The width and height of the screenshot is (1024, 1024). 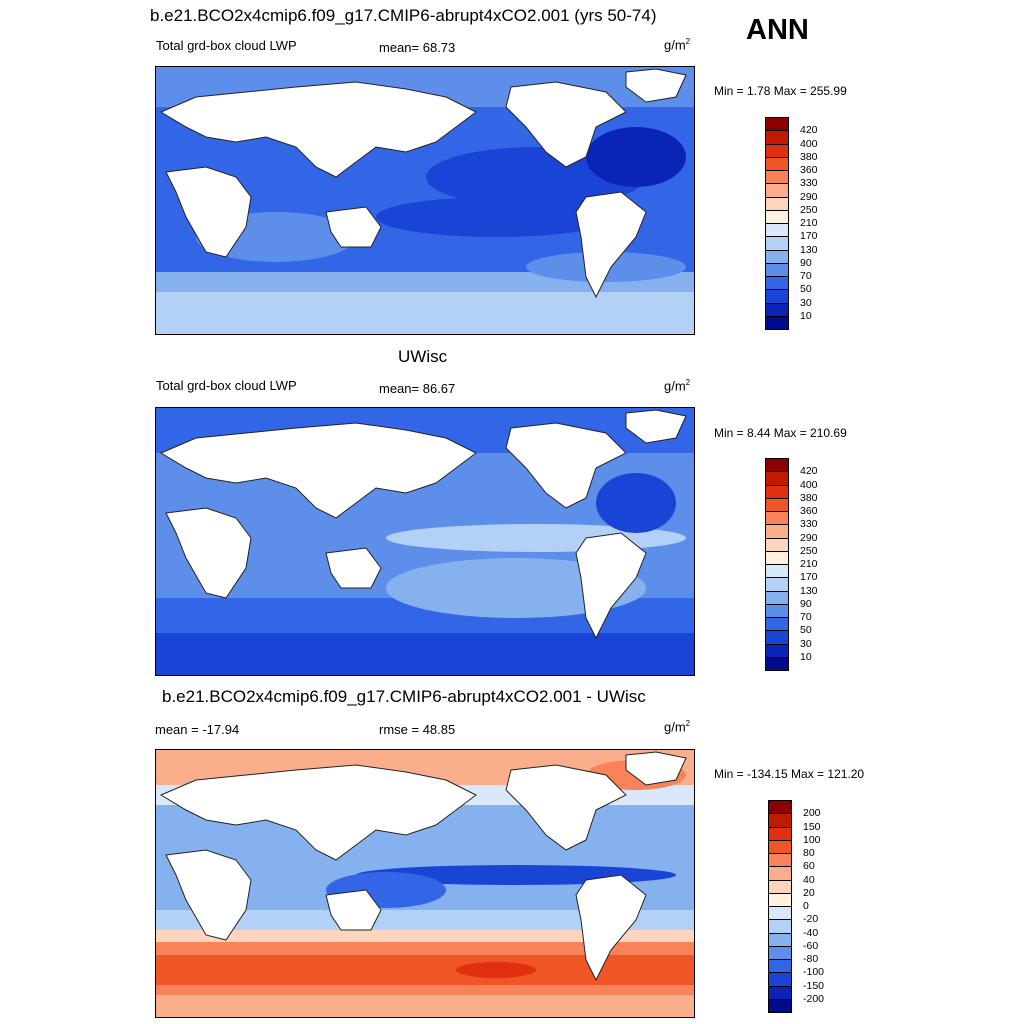 I want to click on colorbar-tick-label: 100, so click(x=812, y=839).